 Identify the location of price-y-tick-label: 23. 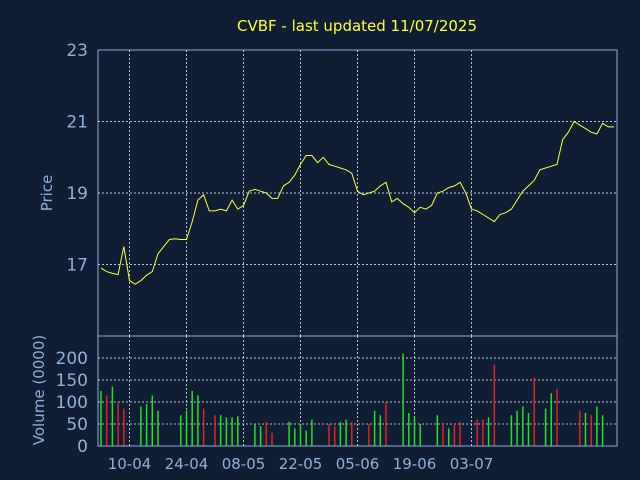
(77, 51).